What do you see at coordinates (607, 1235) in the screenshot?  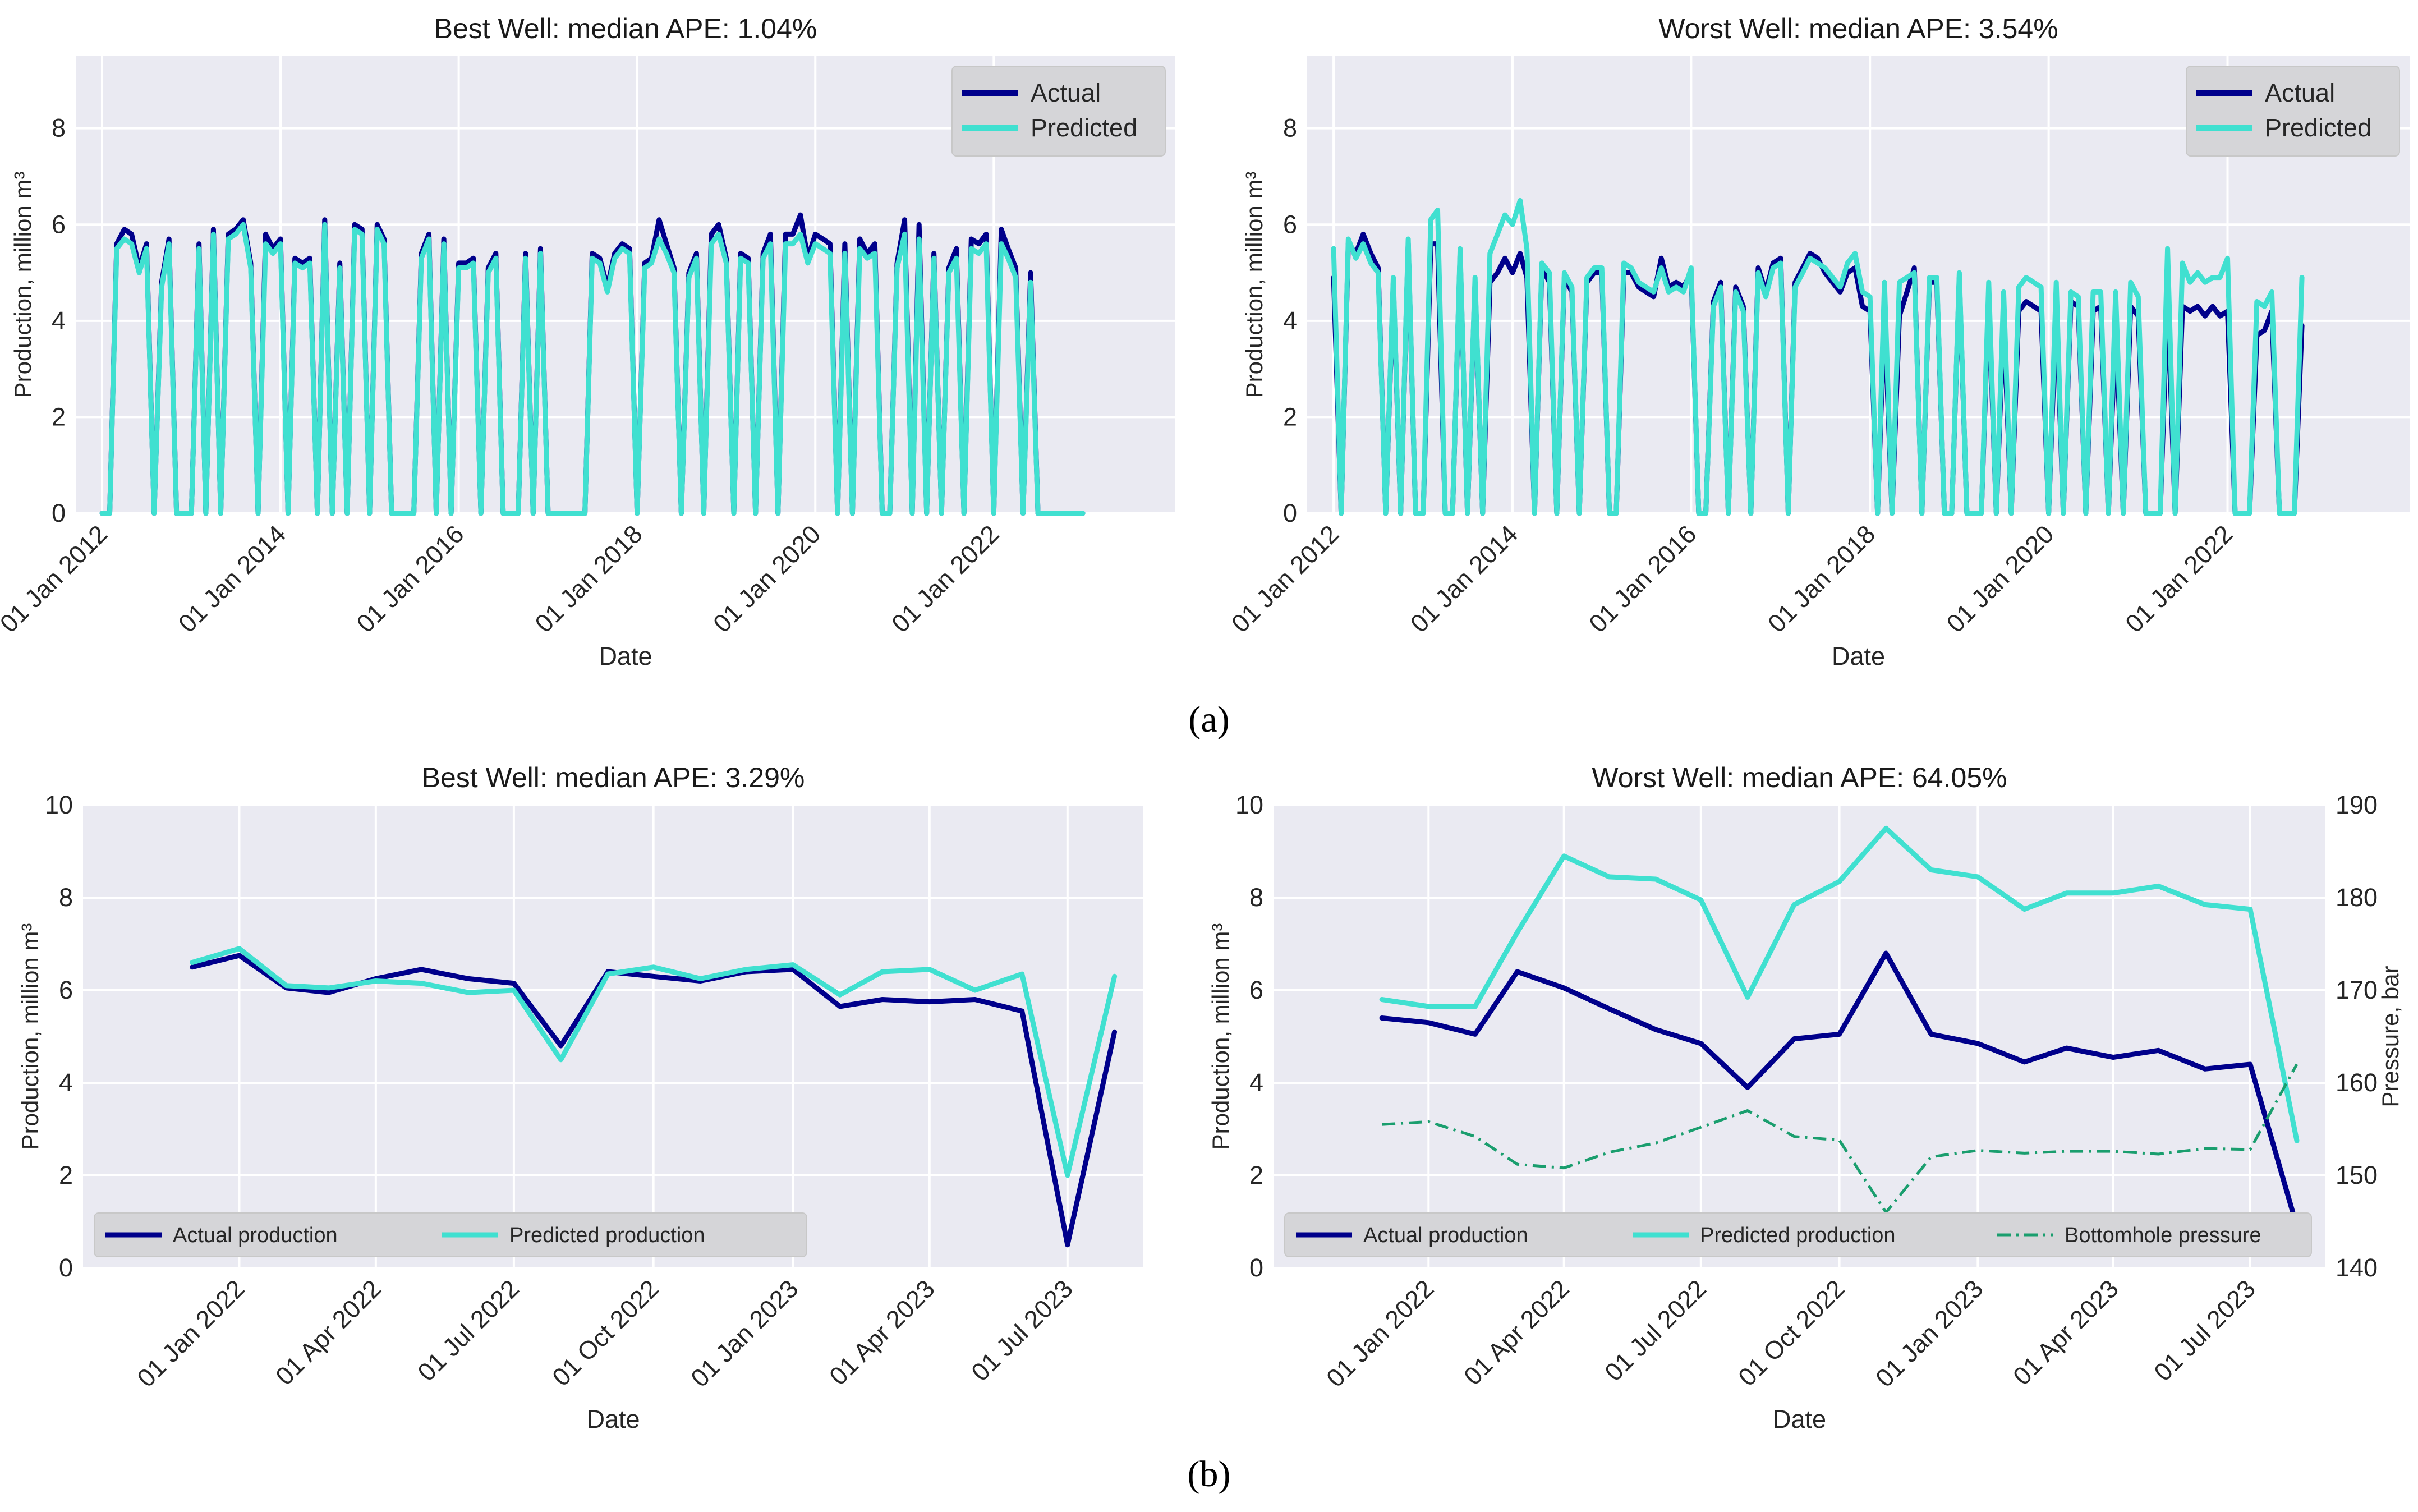 I see `legend-label: Predicted production` at bounding box center [607, 1235].